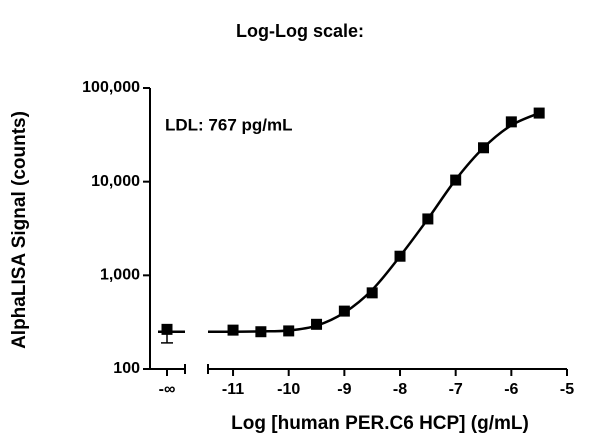 The height and width of the screenshot is (448, 595). What do you see at coordinates (111, 87) in the screenshot?
I see `y-tick-label: 100,000` at bounding box center [111, 87].